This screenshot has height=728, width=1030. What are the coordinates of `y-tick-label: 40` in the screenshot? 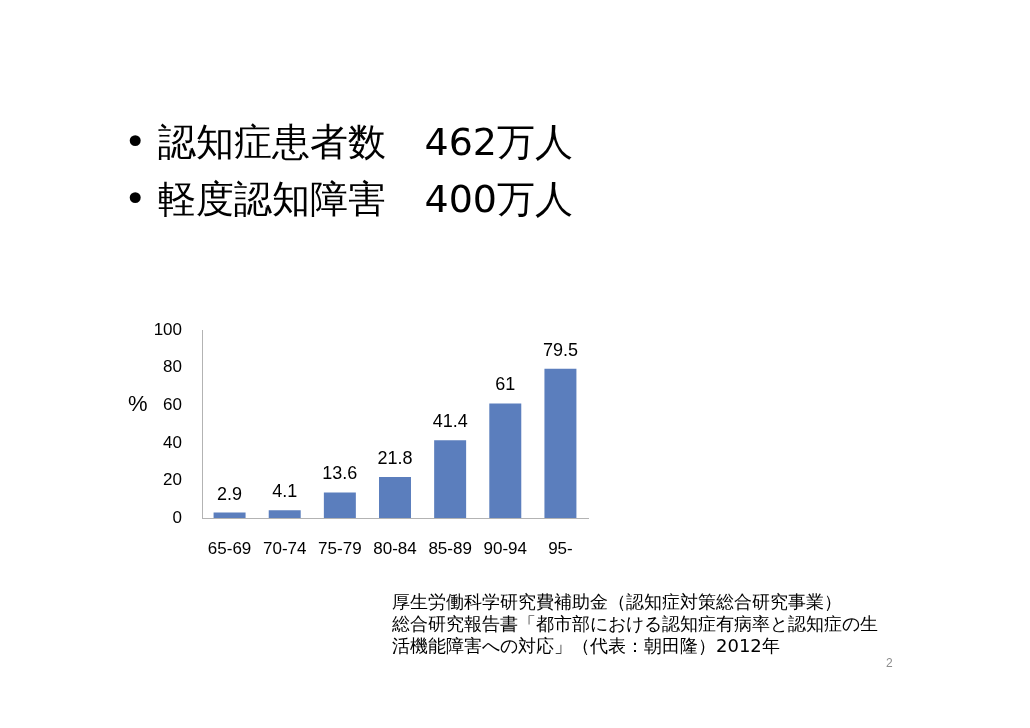 It's located at (172, 442).